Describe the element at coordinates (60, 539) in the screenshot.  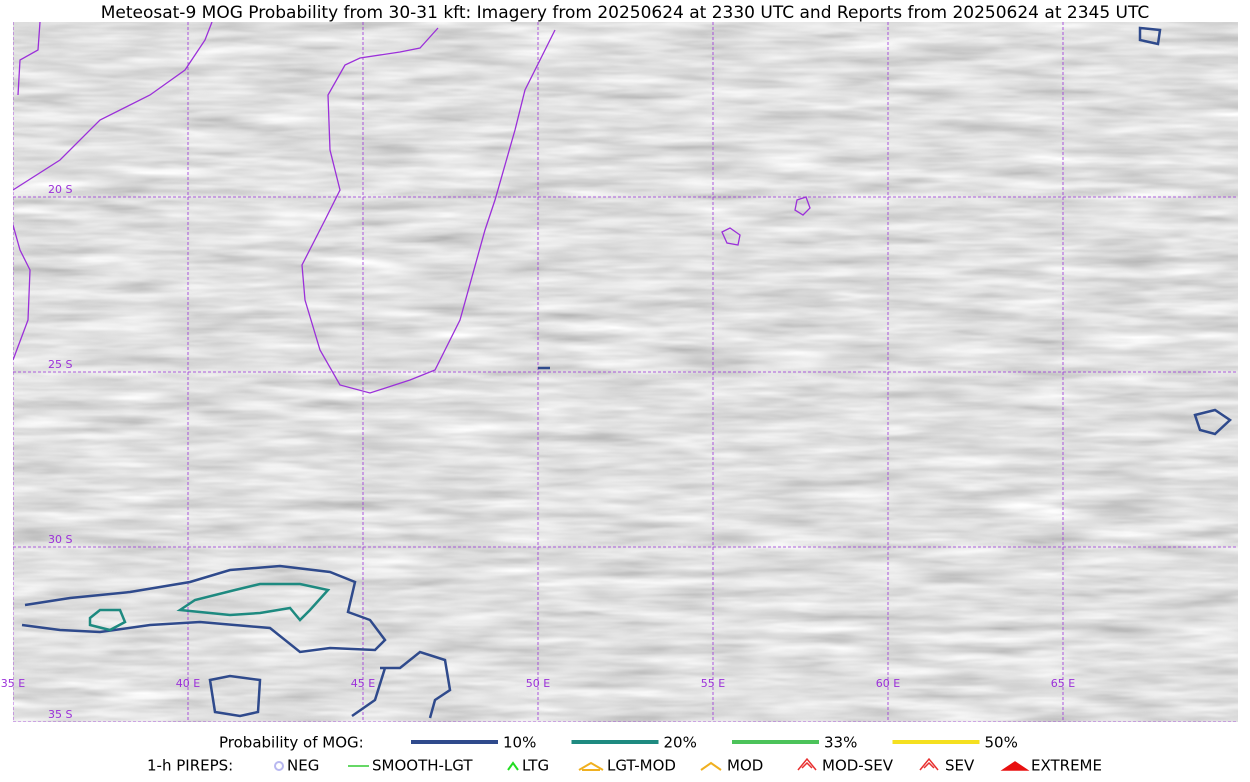
I see `lat-label: 30 S` at that location.